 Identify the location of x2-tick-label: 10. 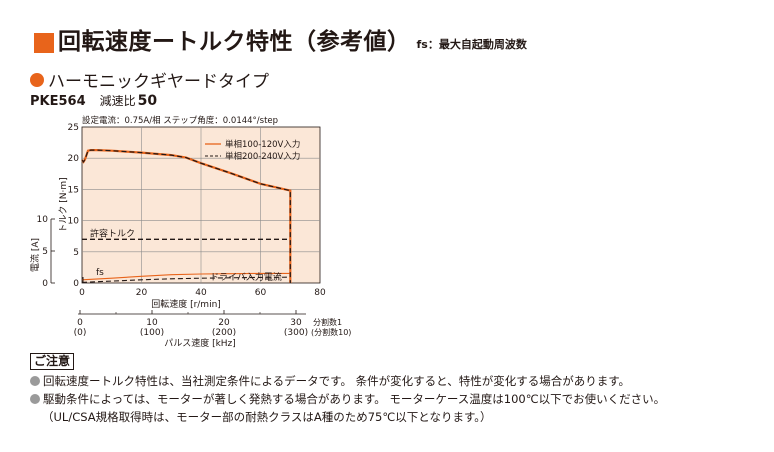
(152, 323).